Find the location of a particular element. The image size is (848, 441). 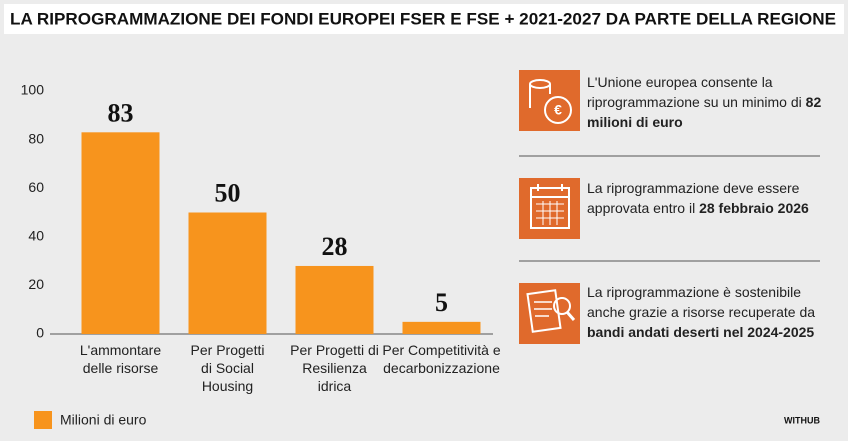

title-band is located at coordinates (424, 19).